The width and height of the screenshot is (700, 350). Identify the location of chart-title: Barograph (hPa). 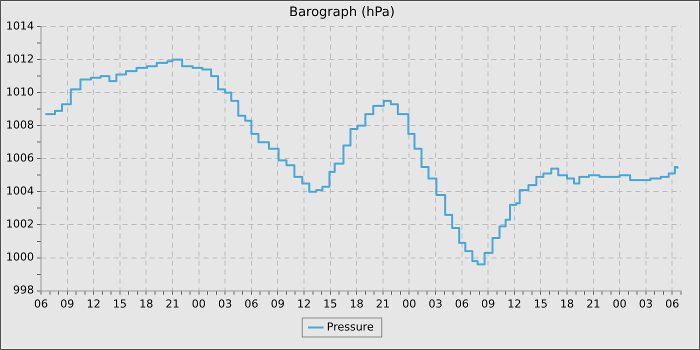
(342, 12).